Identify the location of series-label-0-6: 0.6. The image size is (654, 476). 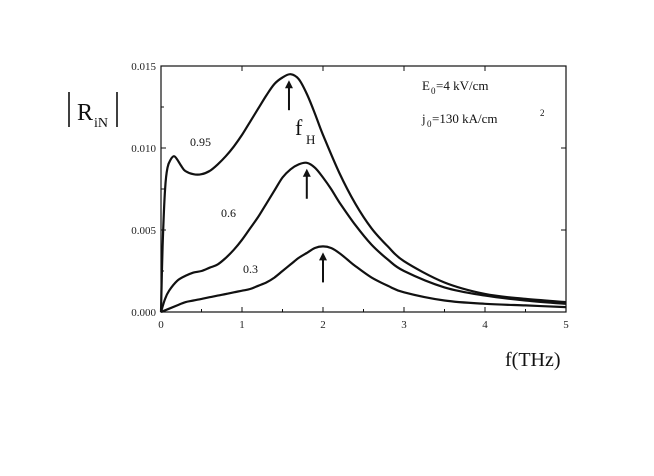
(228, 213).